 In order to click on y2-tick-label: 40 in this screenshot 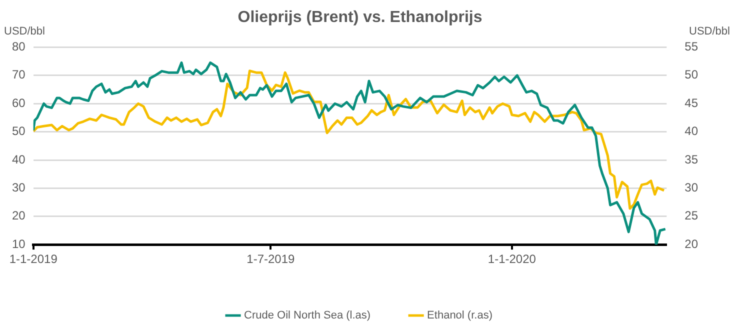, I will do `click(691, 131)`.